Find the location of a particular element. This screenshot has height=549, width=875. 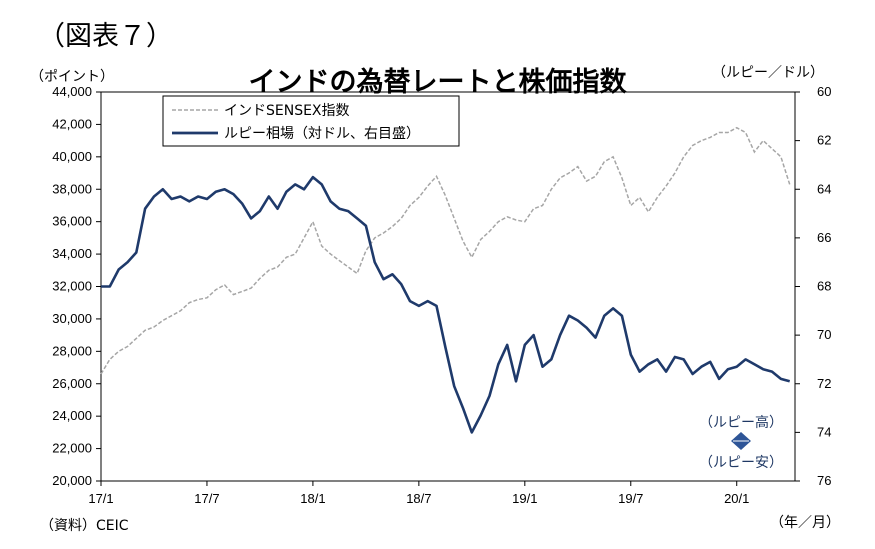

y-left-tick-label: 28,000 is located at coordinates (72, 350).